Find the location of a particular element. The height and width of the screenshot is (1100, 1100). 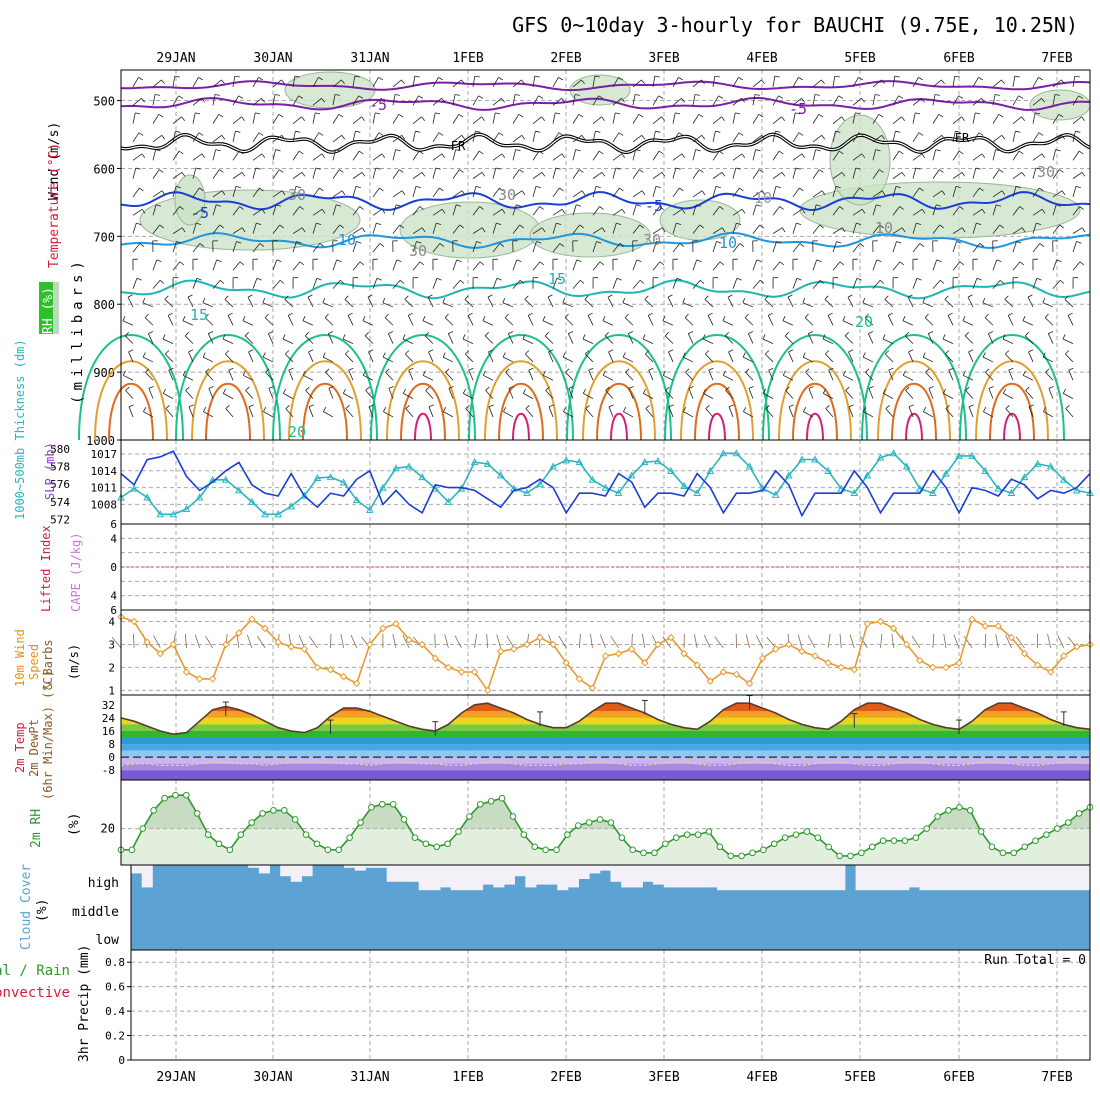

ylabel-cloud-1: Cloud Cover is located at coordinates (26, 907).